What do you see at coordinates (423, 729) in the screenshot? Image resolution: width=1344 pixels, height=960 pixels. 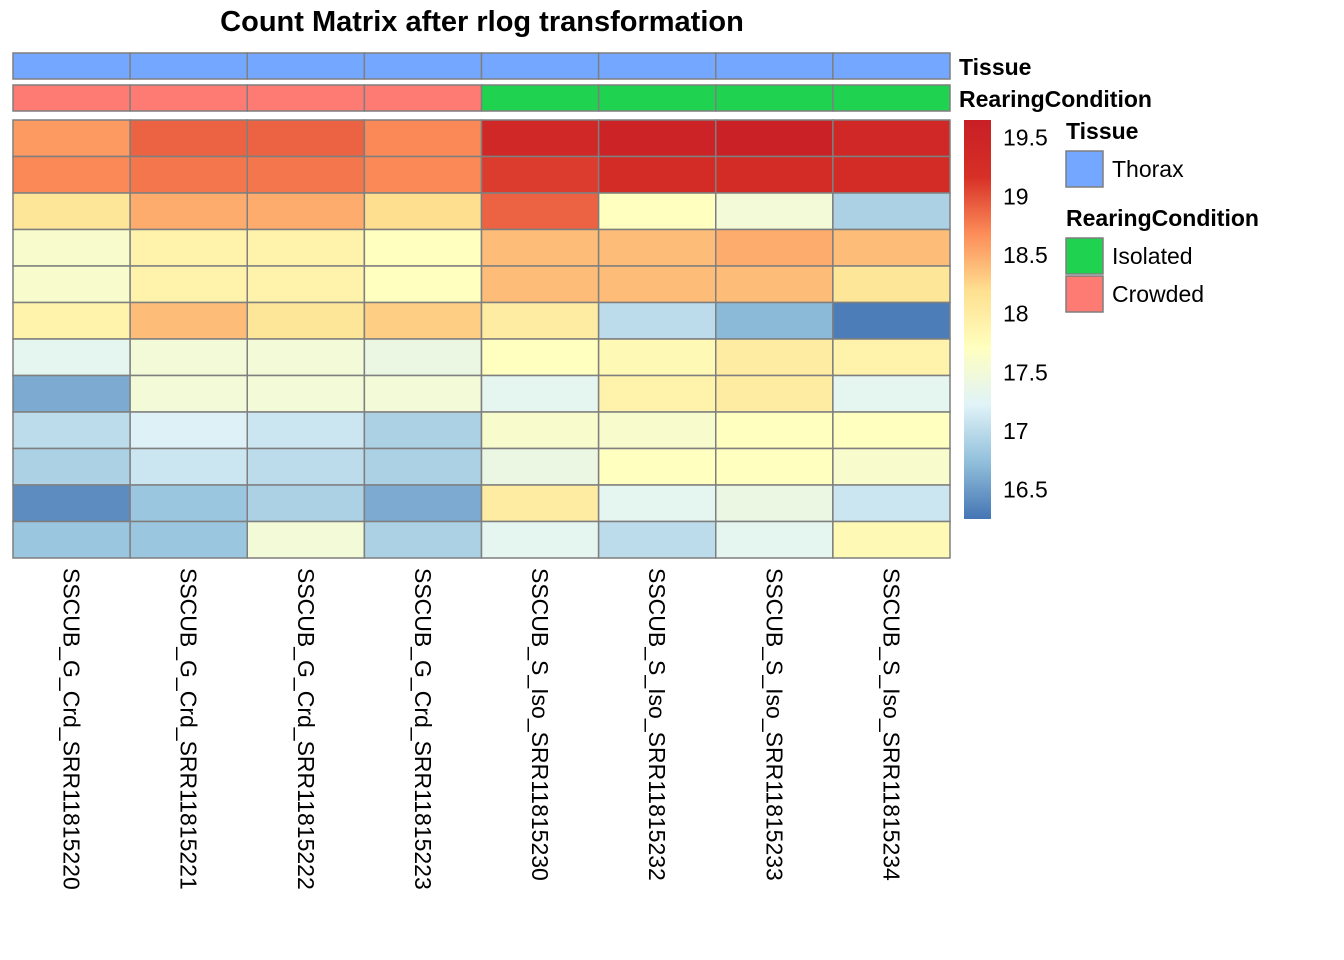 I see `column-label: SSCUB_G_Crd_SRR11815223` at bounding box center [423, 729].